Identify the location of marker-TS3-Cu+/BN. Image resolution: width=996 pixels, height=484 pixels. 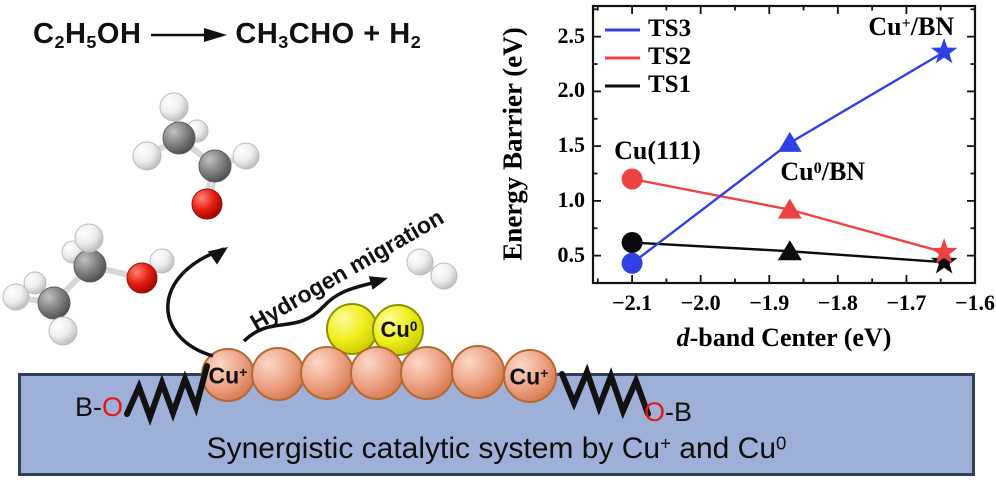
(944, 51).